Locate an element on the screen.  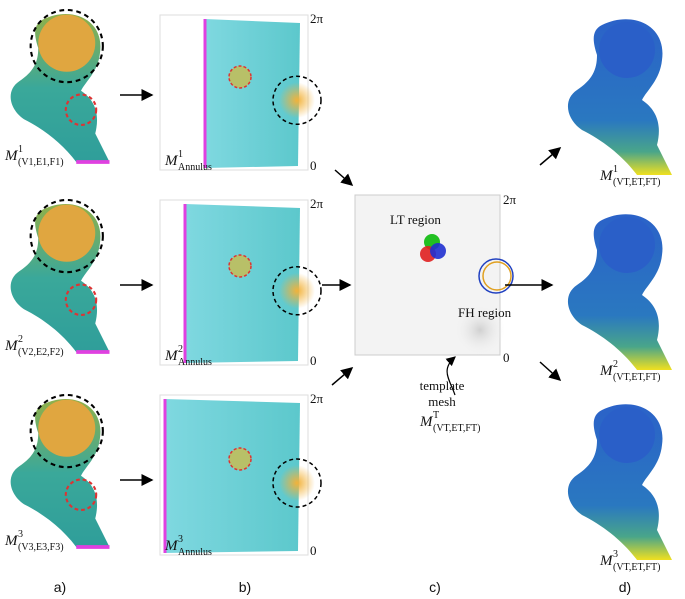
panel-label: c) is located at coordinates (435, 587).